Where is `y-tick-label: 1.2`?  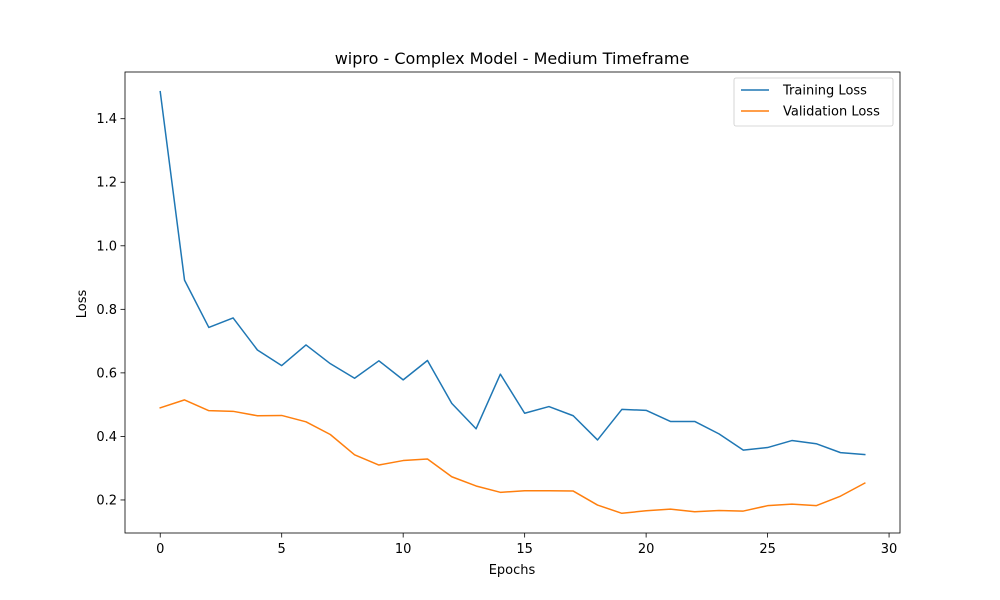 y-tick-label: 1.2 is located at coordinates (106, 183).